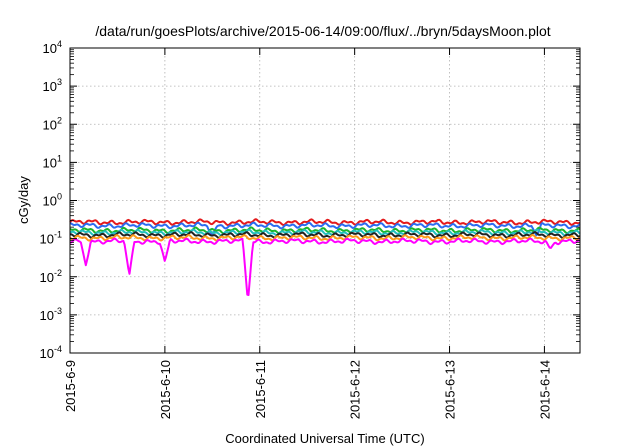 Image resolution: width=640 pixels, height=448 pixels. I want to click on y-tick-label: 10⁻¹, so click(51, 238).